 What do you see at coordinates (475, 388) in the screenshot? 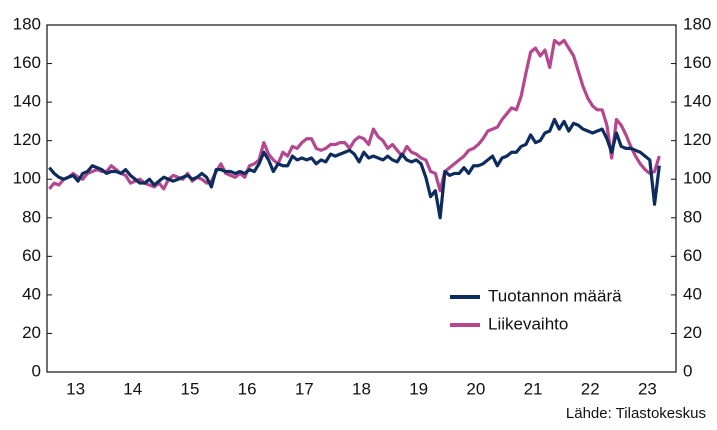
I see `x-tick-label: 20` at bounding box center [475, 388].